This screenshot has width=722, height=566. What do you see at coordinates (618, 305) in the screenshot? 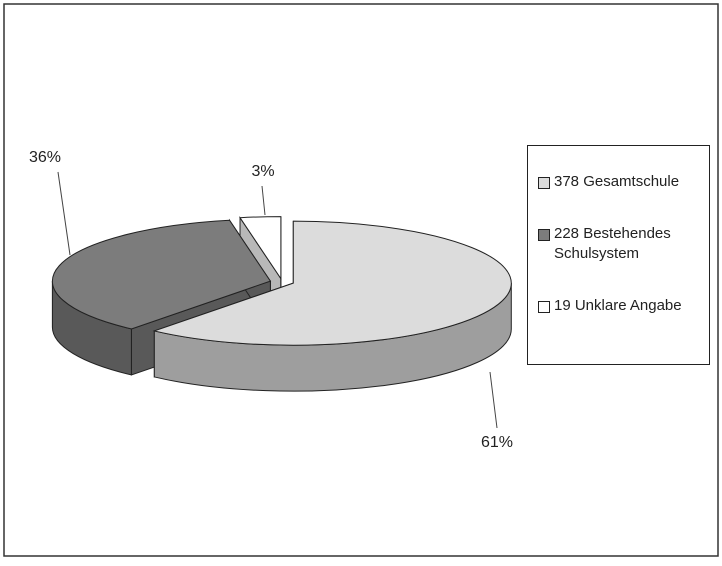
I see `legend-label: 19 Unklare Angabe` at bounding box center [618, 305].